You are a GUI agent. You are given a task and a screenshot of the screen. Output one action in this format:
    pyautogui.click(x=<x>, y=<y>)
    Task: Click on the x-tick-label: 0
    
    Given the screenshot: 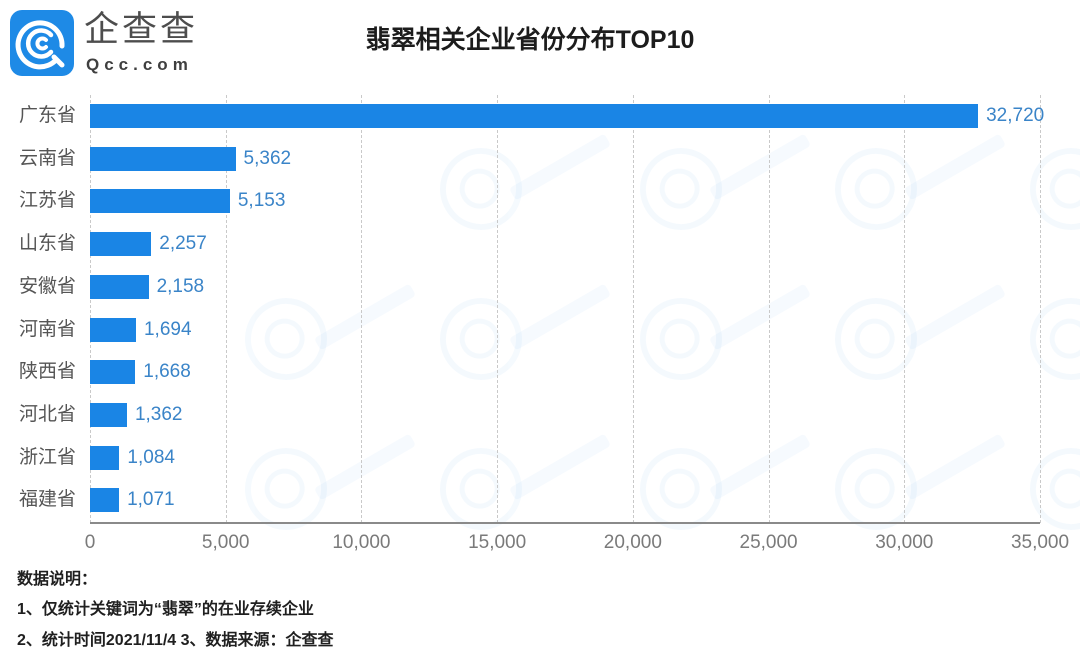 What is the action you would take?
    pyautogui.click(x=90, y=542)
    